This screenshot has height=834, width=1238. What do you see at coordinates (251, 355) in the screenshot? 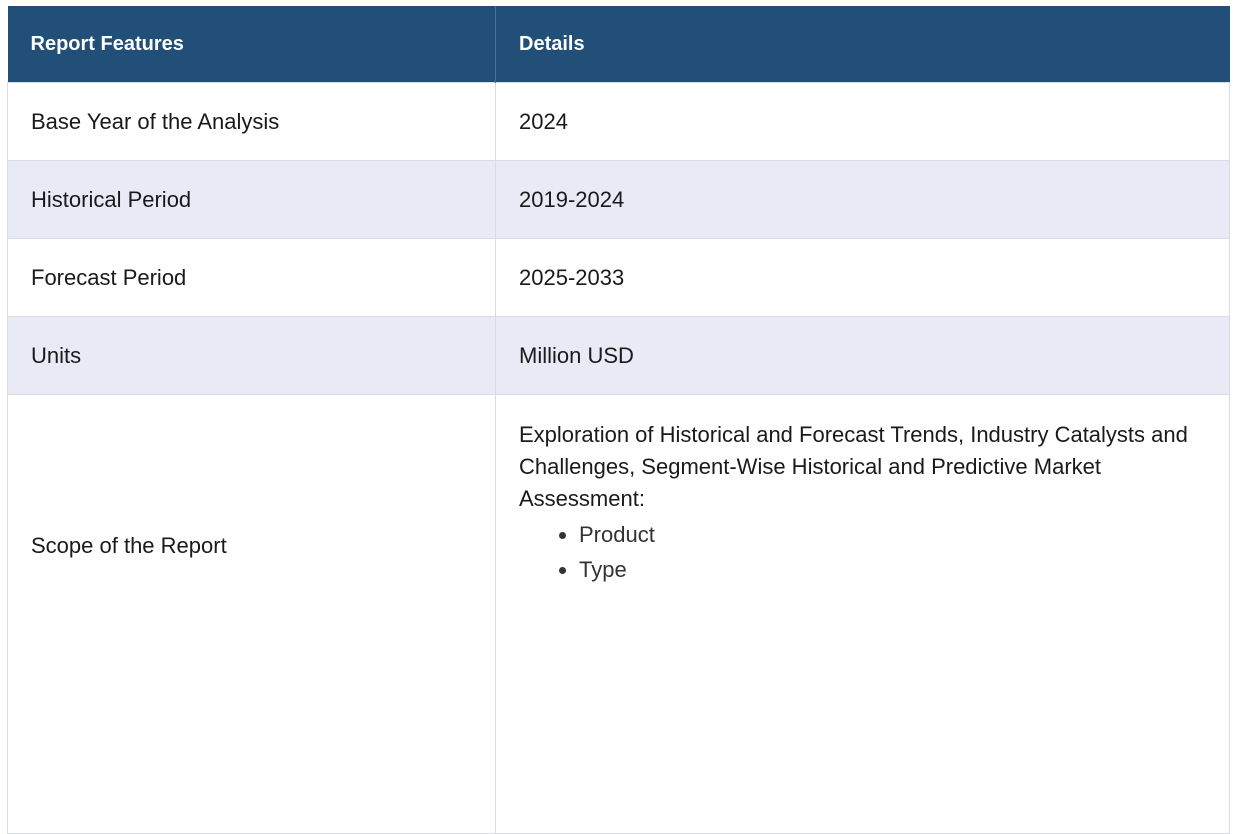
I see `row-feature-label: Units` at bounding box center [251, 355].